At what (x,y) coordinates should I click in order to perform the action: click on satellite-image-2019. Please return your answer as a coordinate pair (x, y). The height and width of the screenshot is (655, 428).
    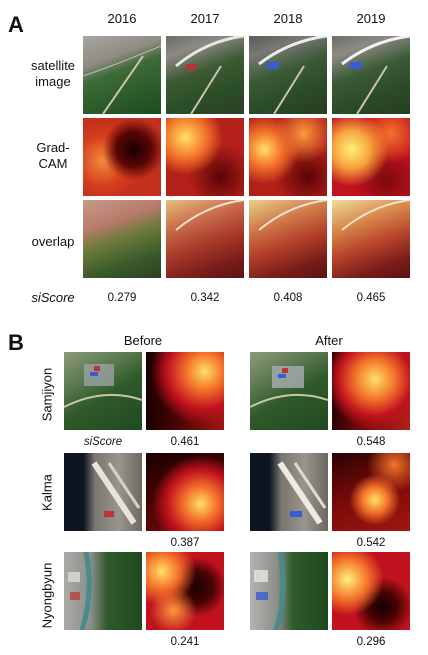
    Looking at the image, I should click on (371, 75).